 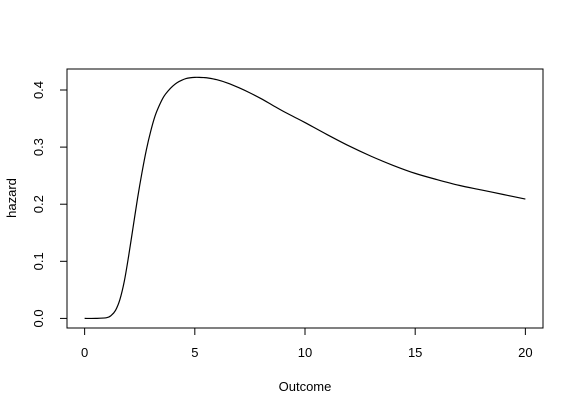 I want to click on x-tick-label: 20, so click(x=525, y=352).